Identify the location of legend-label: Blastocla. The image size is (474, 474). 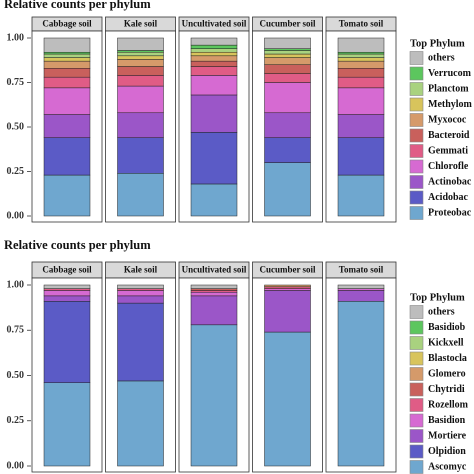
(447, 358).